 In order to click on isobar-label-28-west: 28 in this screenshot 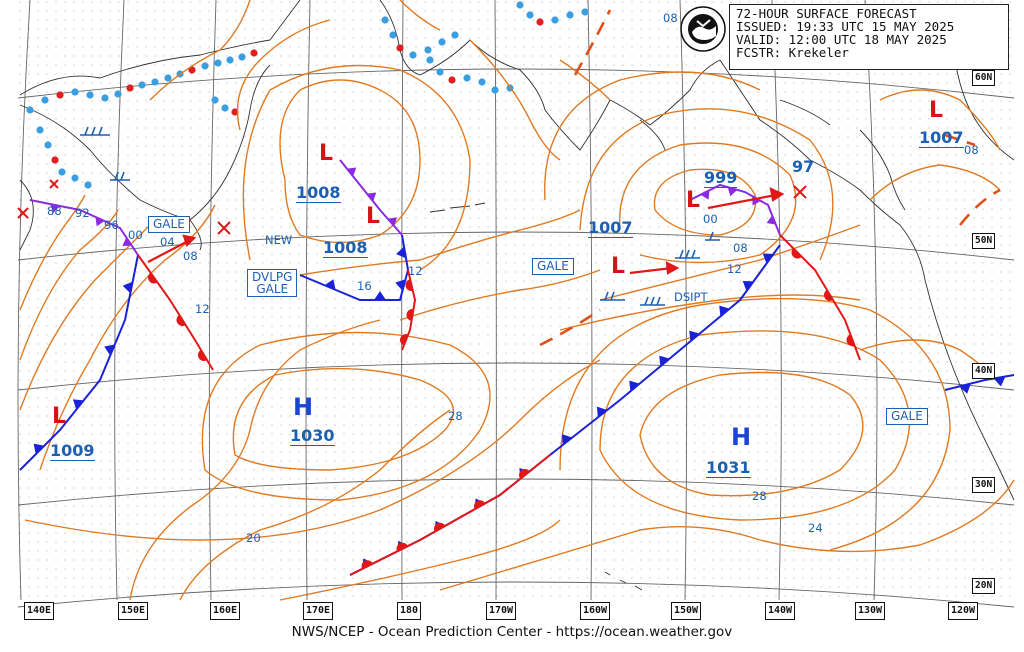, I will do `click(455, 416)`.